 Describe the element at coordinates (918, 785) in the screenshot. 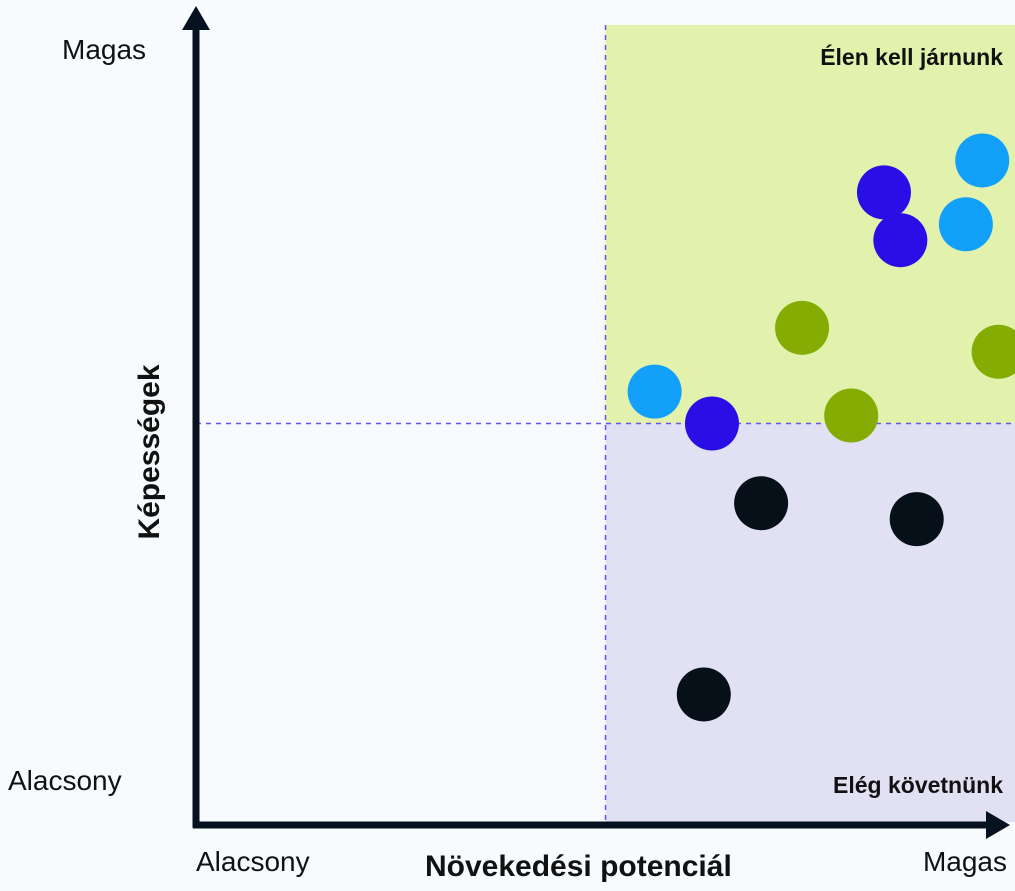

I see `quadrant-bottom-right-label: Elég követnünk` at that location.